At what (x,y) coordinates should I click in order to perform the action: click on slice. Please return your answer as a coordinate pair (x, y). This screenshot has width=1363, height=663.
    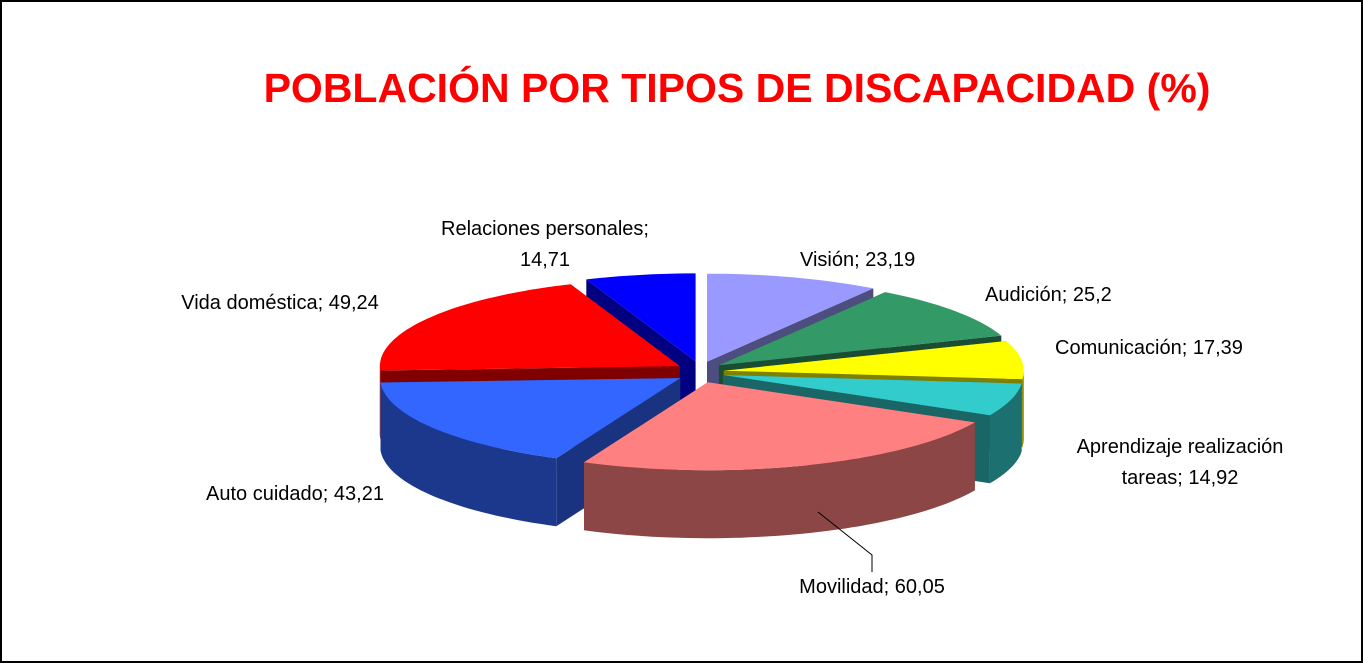
    Looking at the image, I should click on (779, 460).